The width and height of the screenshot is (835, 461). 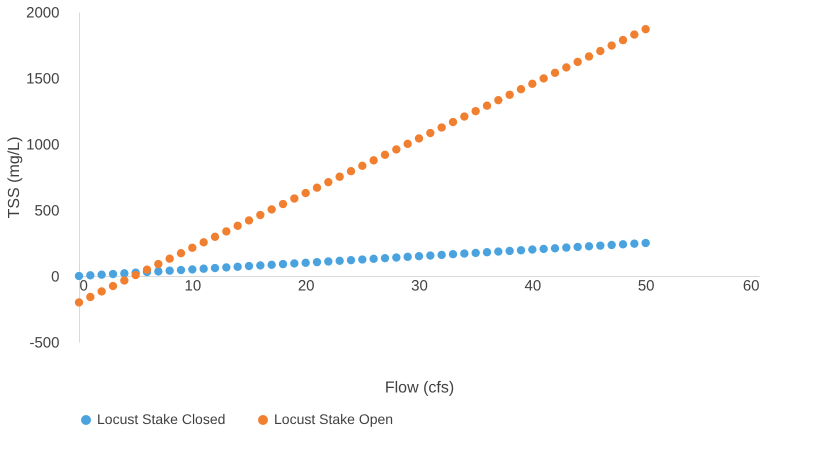 What do you see at coordinates (646, 286) in the screenshot?
I see `x-tick-label: 50` at bounding box center [646, 286].